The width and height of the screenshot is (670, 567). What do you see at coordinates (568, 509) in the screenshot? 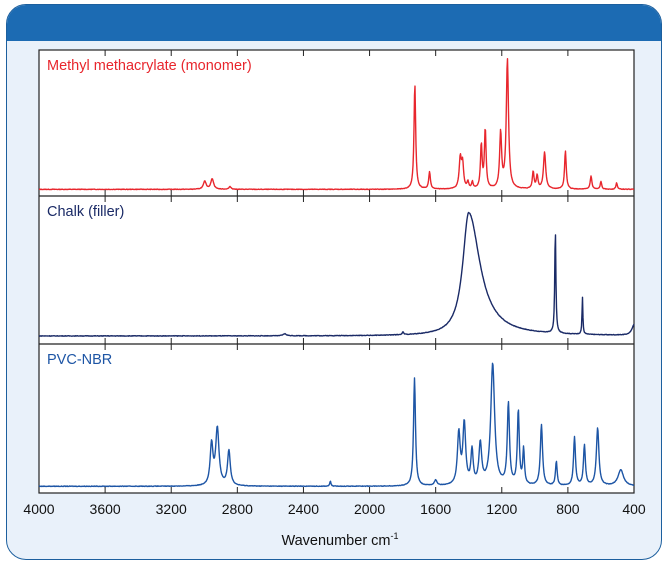
I see `x-tick-label: 800` at bounding box center [568, 509].